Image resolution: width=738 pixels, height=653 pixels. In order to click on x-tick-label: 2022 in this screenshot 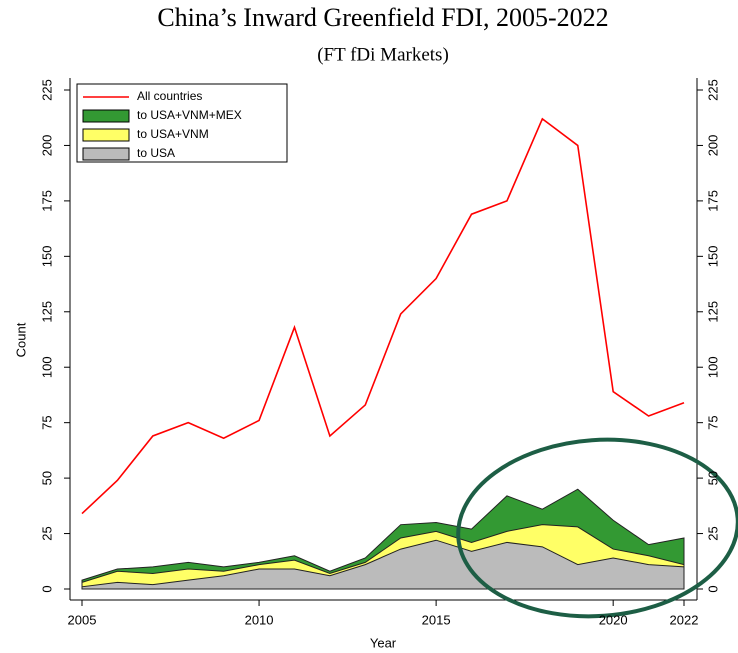, I will do `click(684, 619)`.